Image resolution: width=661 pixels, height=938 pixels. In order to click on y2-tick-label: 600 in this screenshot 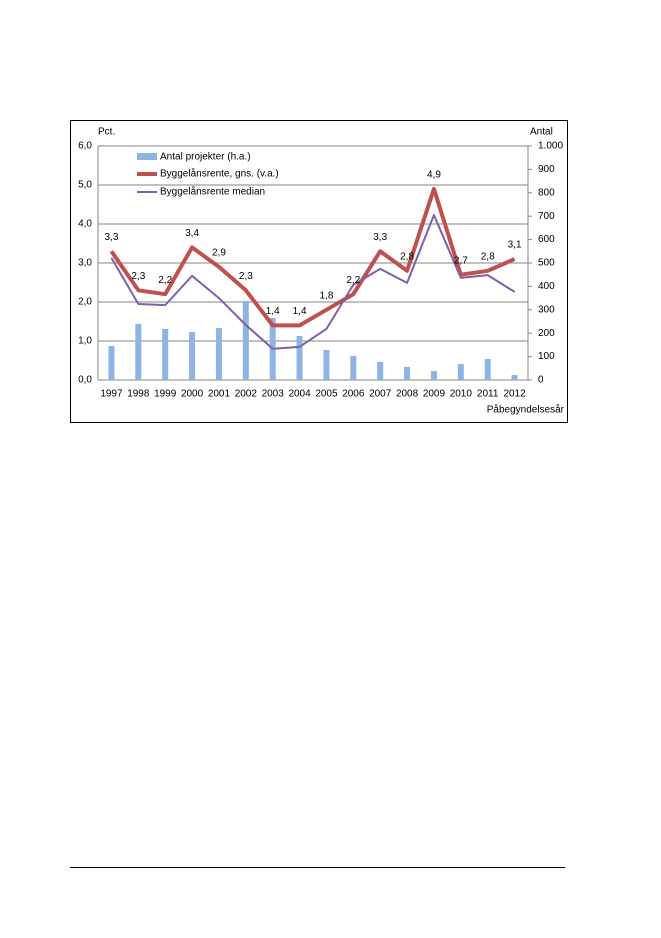, I will do `click(546, 239)`.